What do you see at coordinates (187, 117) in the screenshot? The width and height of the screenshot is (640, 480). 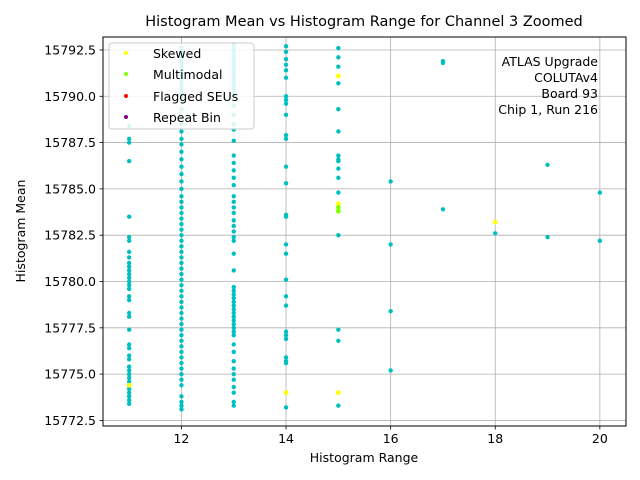 I see `legend-label-repeat-bin: Repeat Bin` at bounding box center [187, 117].